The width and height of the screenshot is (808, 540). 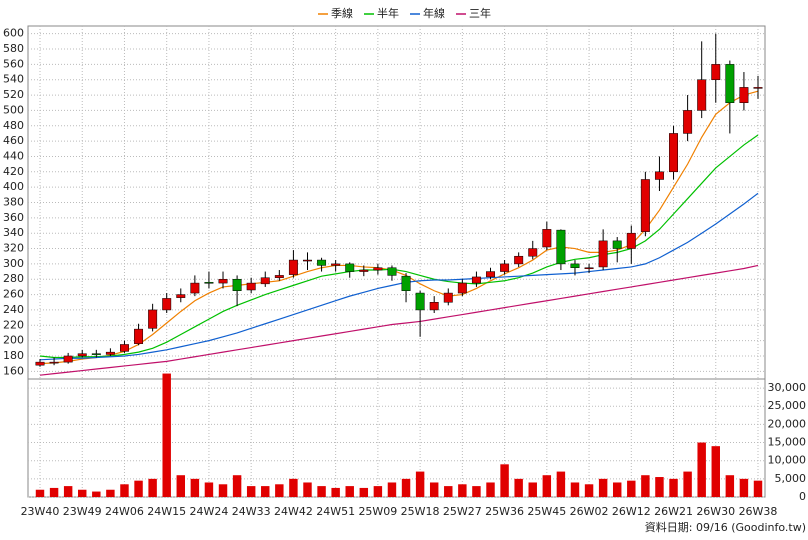 What do you see at coordinates (791, 478) in the screenshot?
I see `y2-tick-label: 5,000` at bounding box center [791, 478].